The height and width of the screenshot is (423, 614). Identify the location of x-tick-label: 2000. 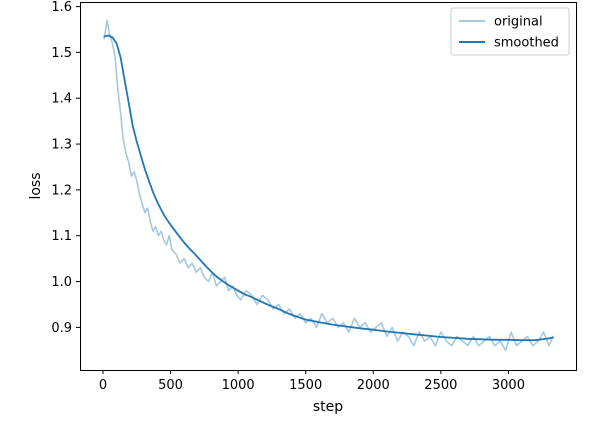
(373, 385).